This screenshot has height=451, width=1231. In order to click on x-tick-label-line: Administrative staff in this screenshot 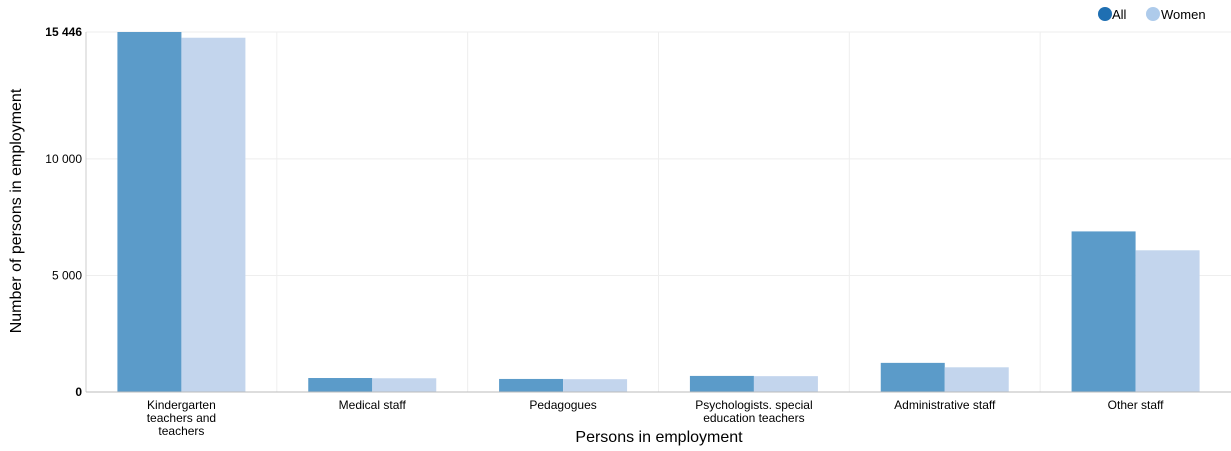, I will do `click(945, 405)`.